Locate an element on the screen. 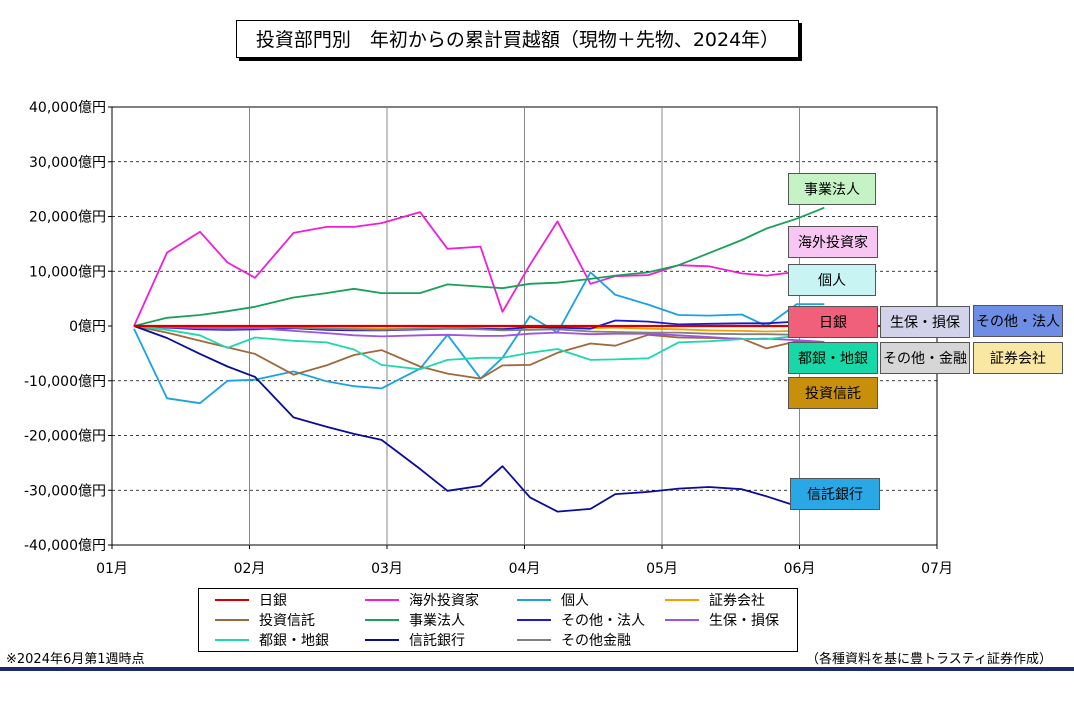 This screenshot has width=1074, height=707. annotation-6: 都銀・地銀 is located at coordinates (833, 358).